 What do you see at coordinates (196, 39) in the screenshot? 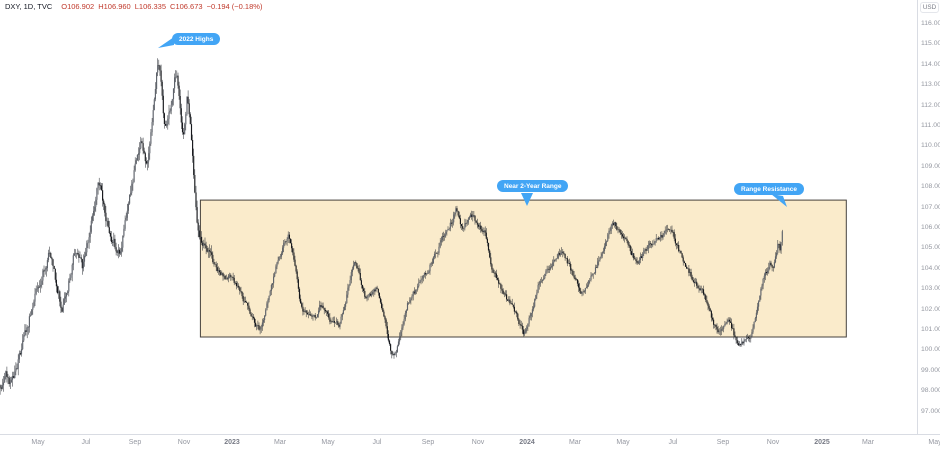
I see `callout-2022-highs: 2022 Highs` at bounding box center [196, 39].